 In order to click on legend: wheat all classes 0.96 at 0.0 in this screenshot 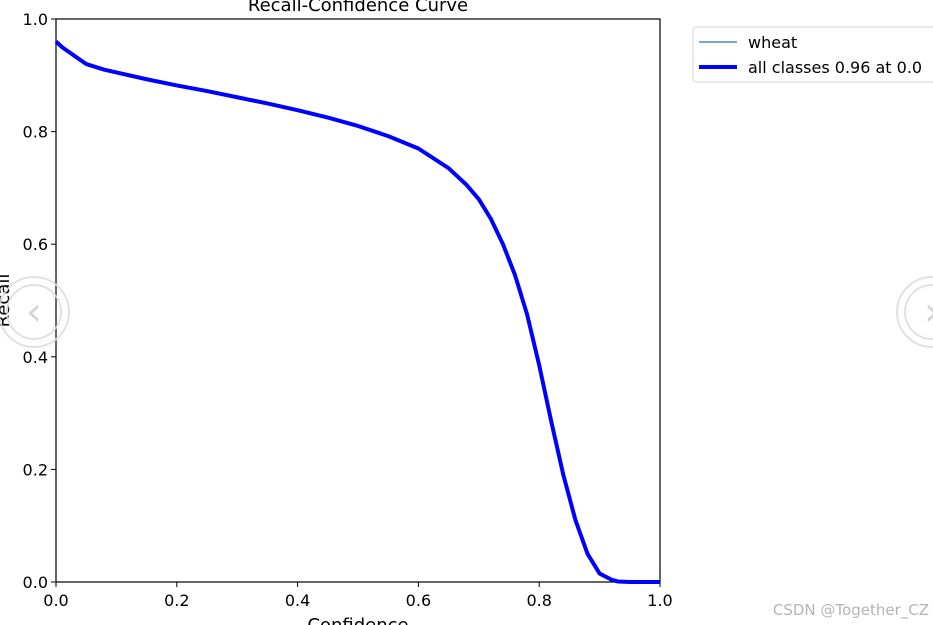, I will do `click(812, 54)`.